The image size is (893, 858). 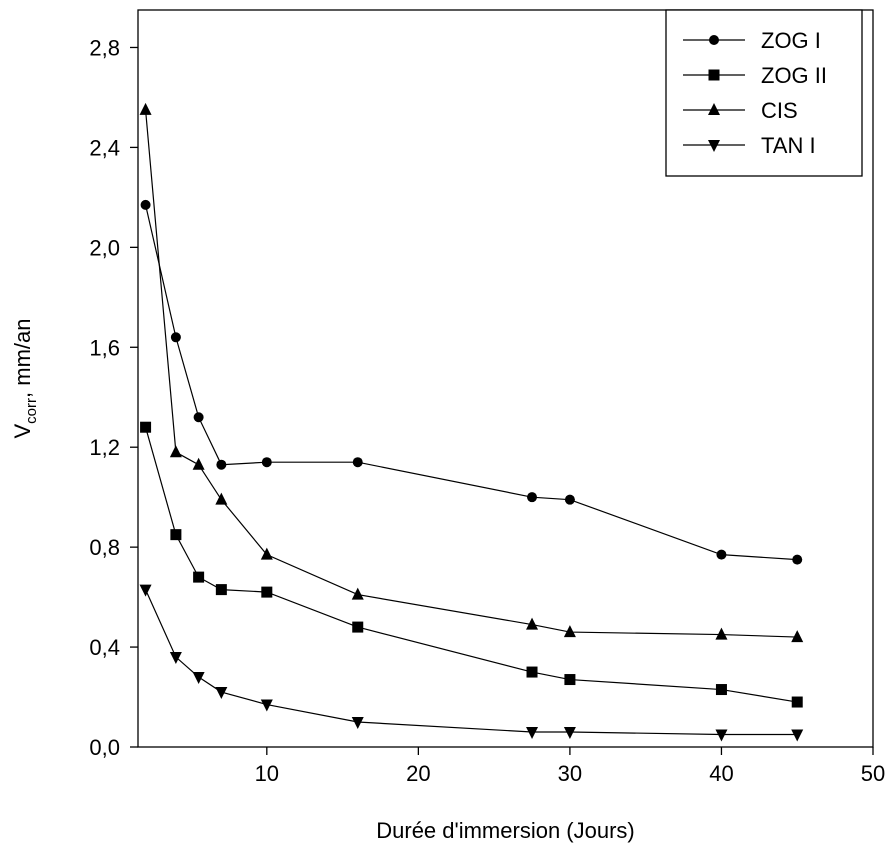 I want to click on y-tick-label: 2,8, so click(x=104, y=47).